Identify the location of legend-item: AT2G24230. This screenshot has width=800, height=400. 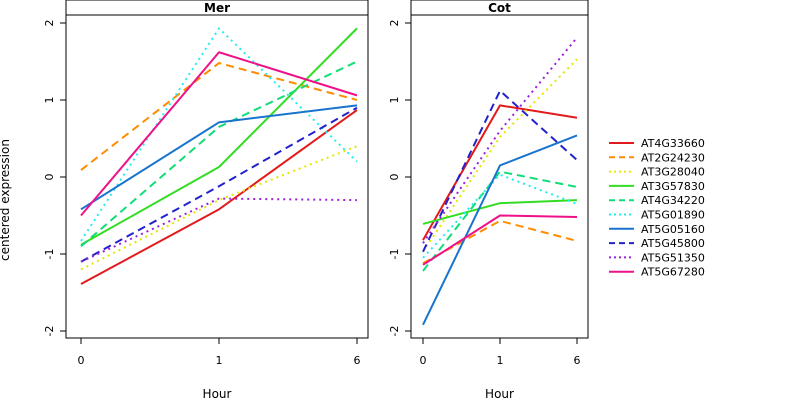
(657, 157).